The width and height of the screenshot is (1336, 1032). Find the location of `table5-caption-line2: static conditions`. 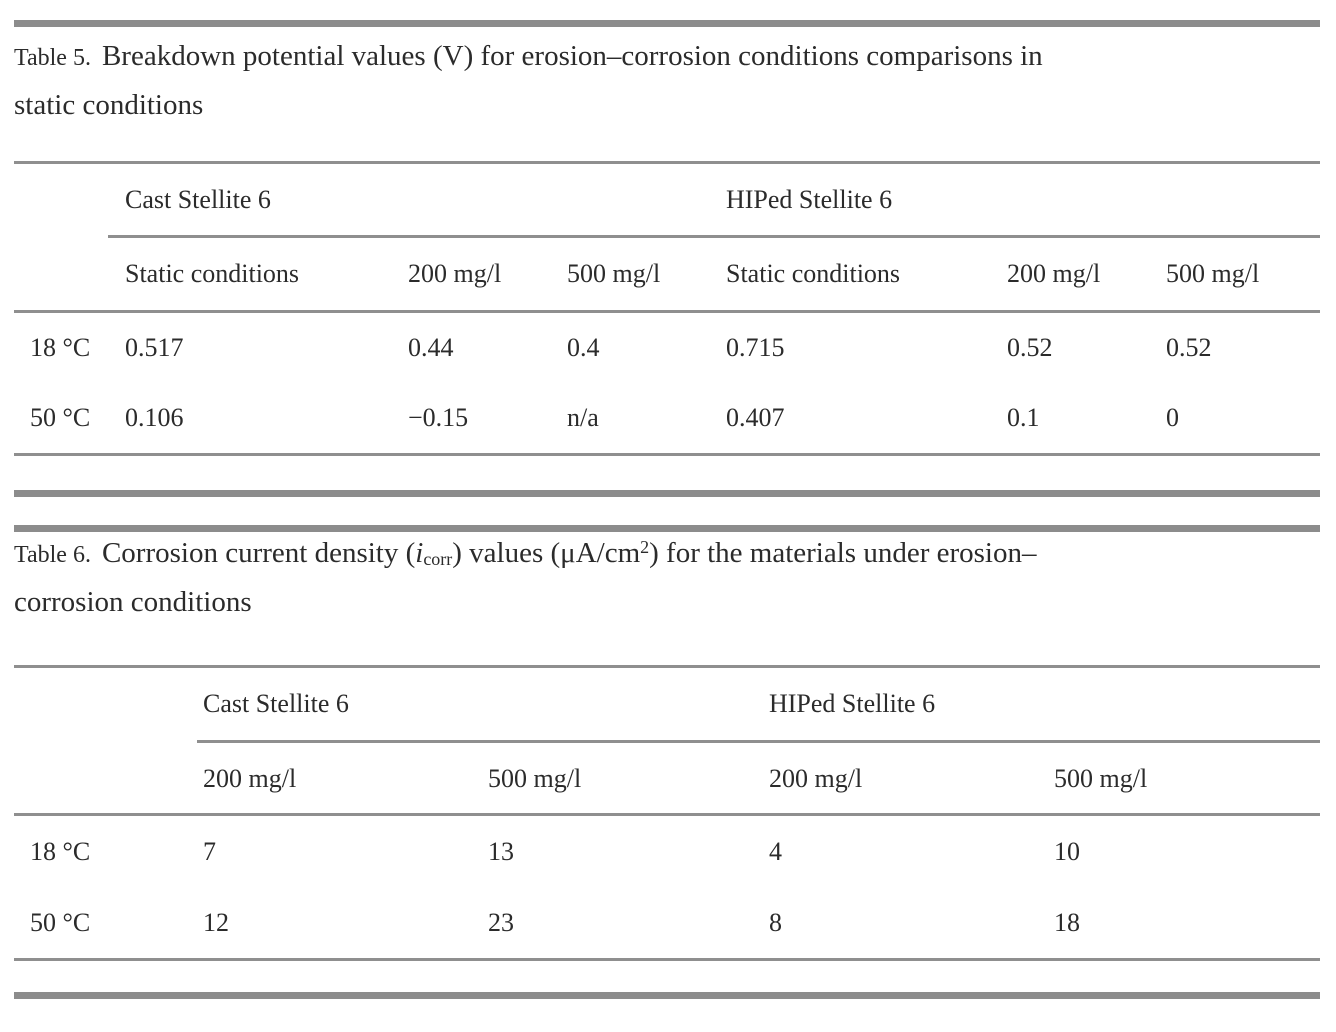

table5-caption-line2: static conditions is located at coordinates (109, 105).